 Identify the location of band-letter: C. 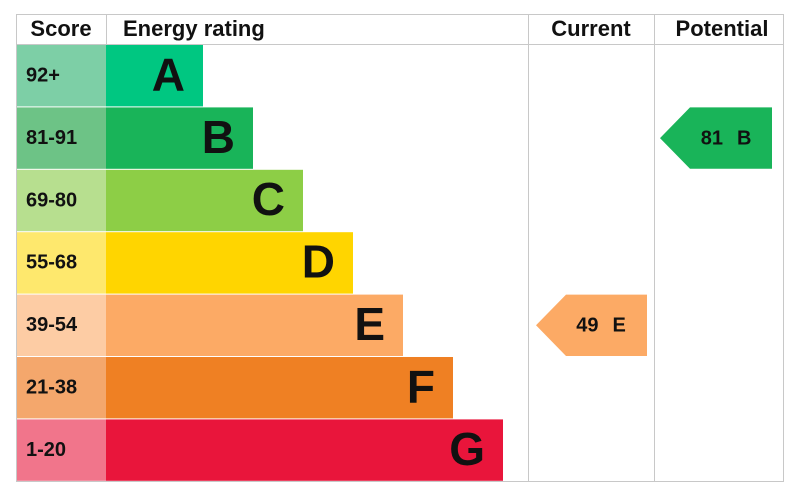
(268, 199).